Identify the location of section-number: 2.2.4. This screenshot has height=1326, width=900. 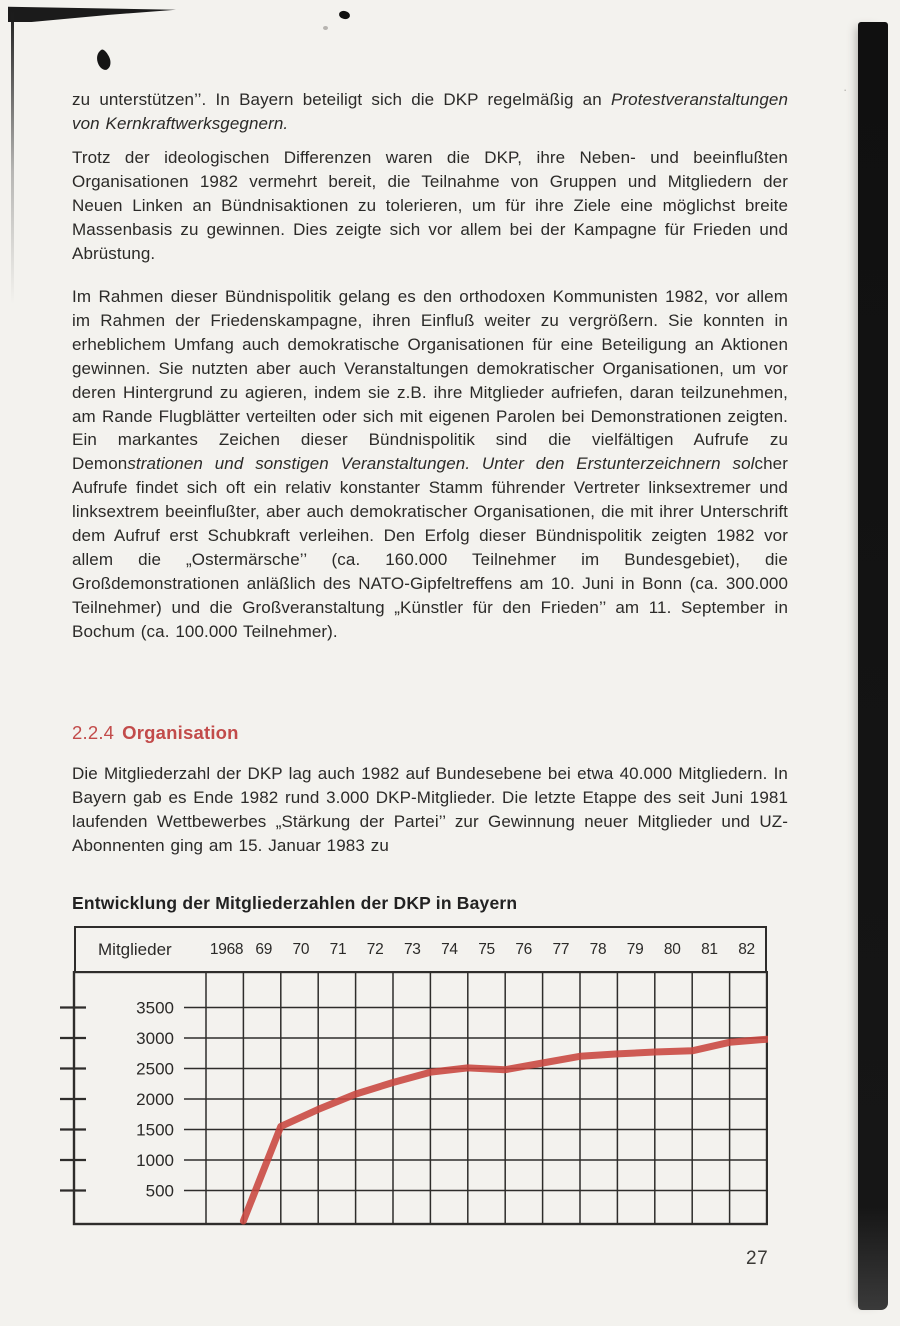
(93, 732).